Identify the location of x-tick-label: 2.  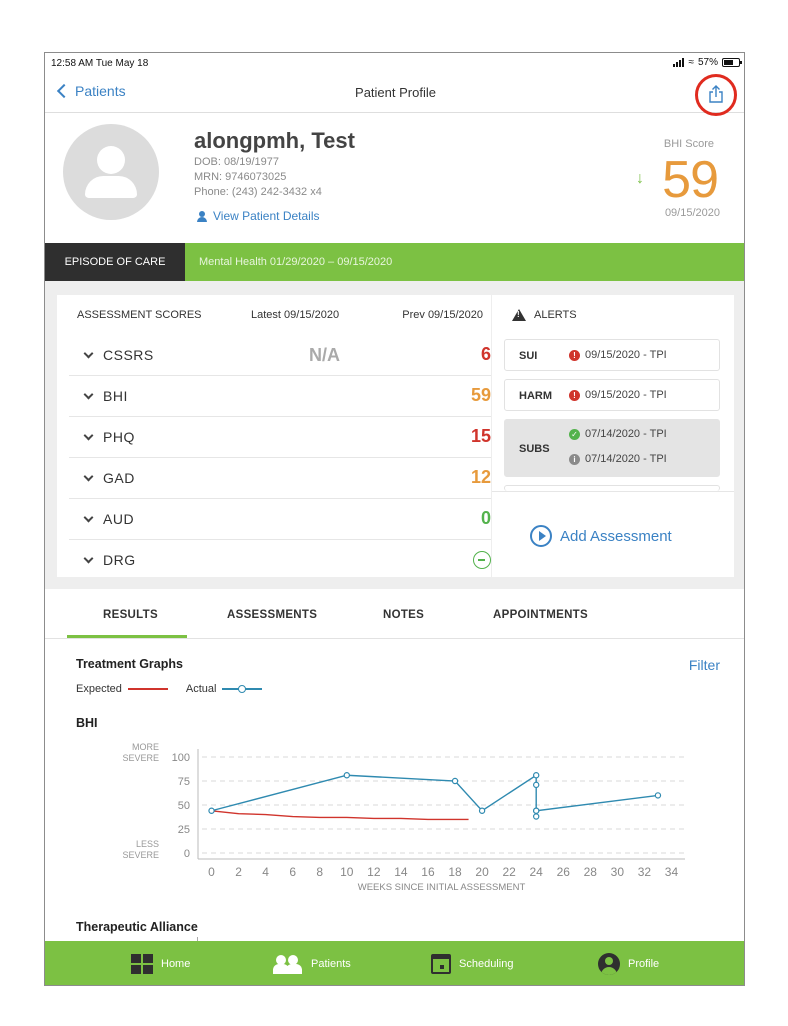
(238, 872).